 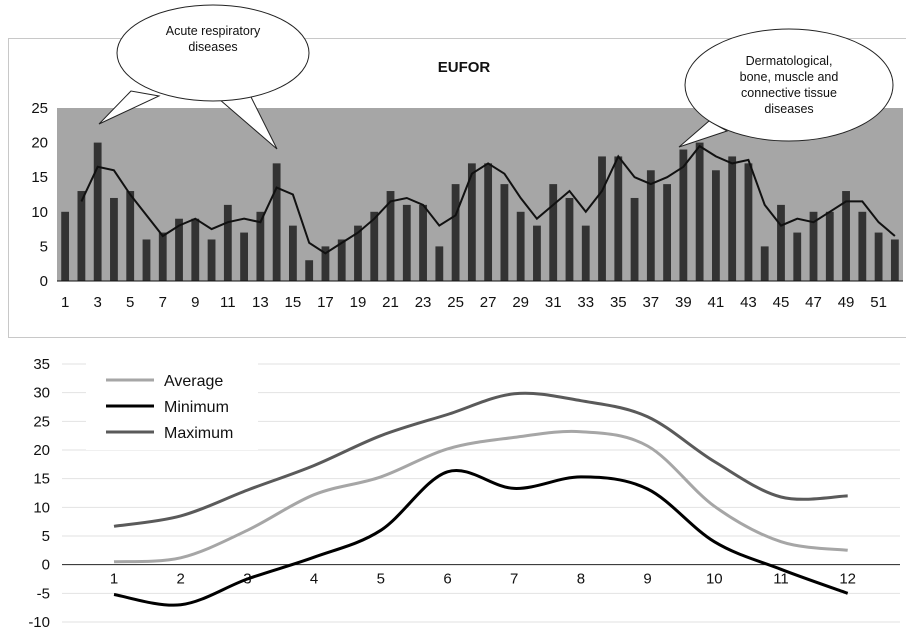 I want to click on x-tick-label: 17, so click(x=325, y=302).